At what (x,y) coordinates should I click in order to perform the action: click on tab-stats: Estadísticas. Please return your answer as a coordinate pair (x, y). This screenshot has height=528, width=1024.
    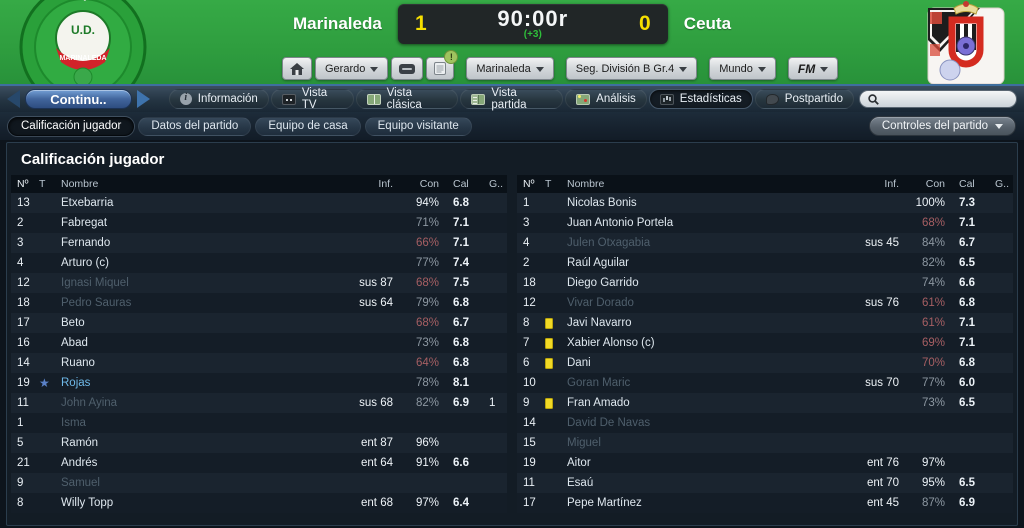
    Looking at the image, I should click on (700, 99).